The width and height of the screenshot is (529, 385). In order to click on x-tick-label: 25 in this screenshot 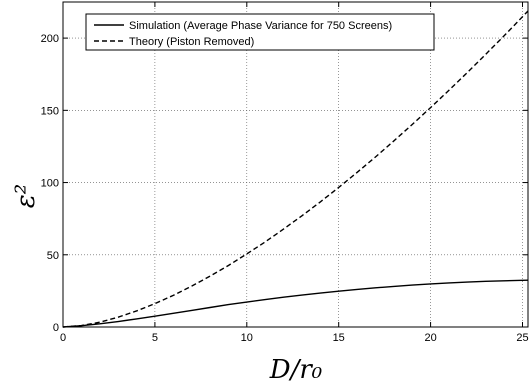, I will do `click(522, 338)`.